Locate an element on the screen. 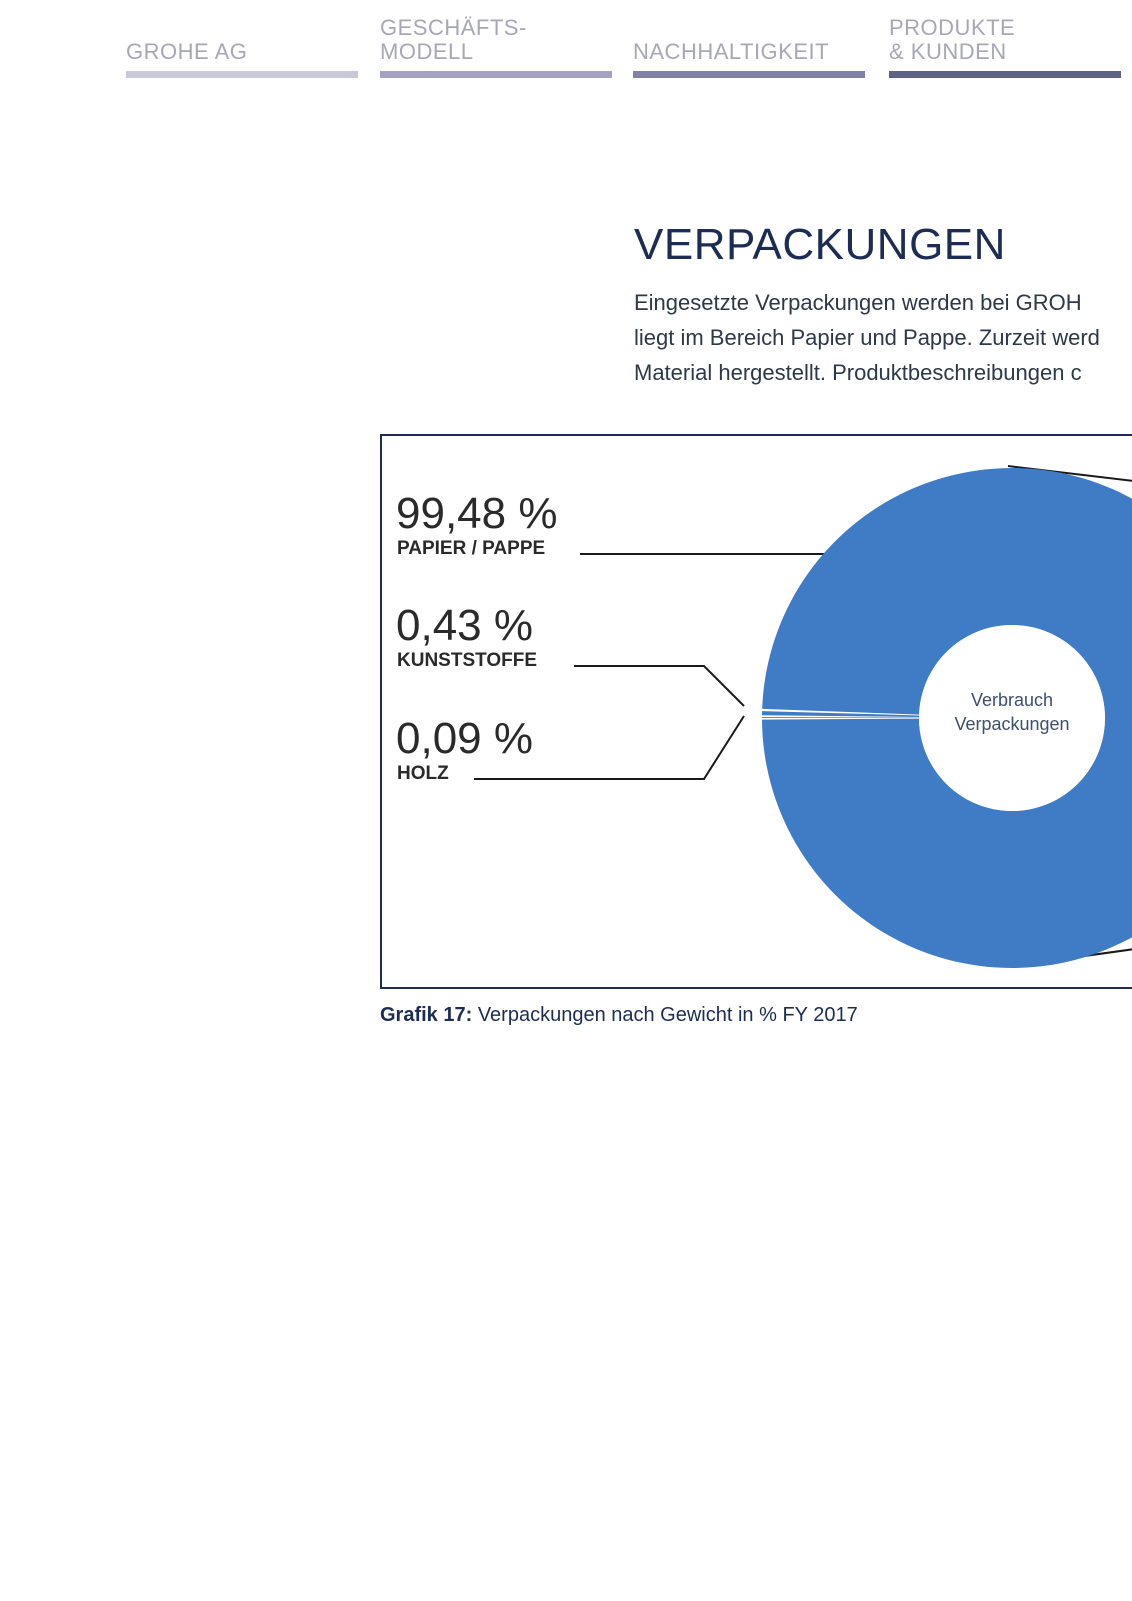  slice-value-label: 0,09 % is located at coordinates (464, 738).